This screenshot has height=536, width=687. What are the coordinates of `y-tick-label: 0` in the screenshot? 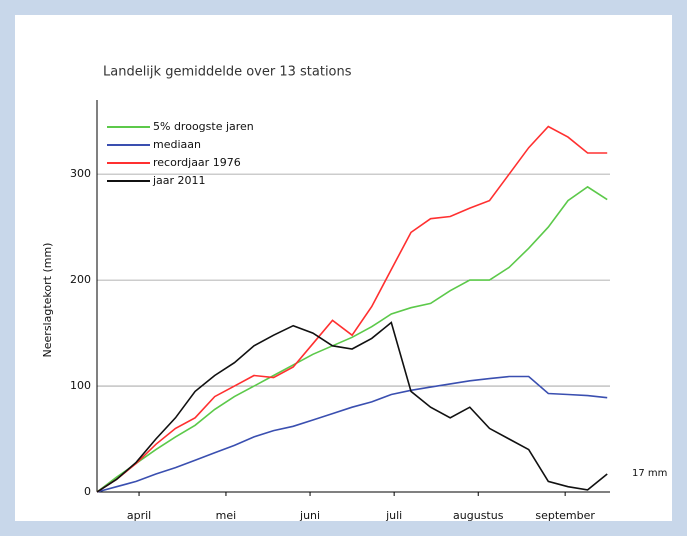 It's located at (87, 491).